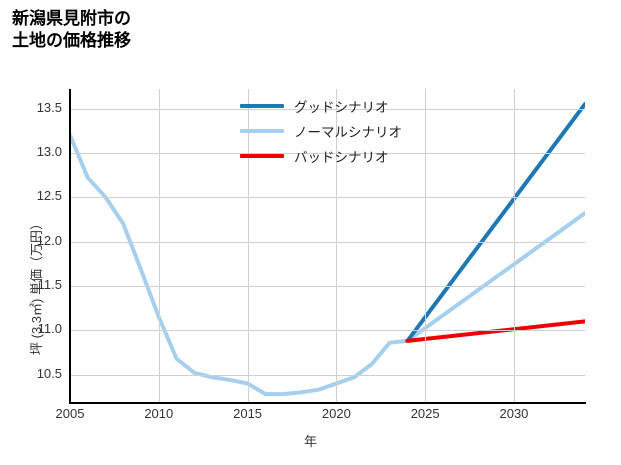 This screenshot has height=465, width=621. What do you see at coordinates (159, 413) in the screenshot?
I see `x-tick-label: 2010` at bounding box center [159, 413].